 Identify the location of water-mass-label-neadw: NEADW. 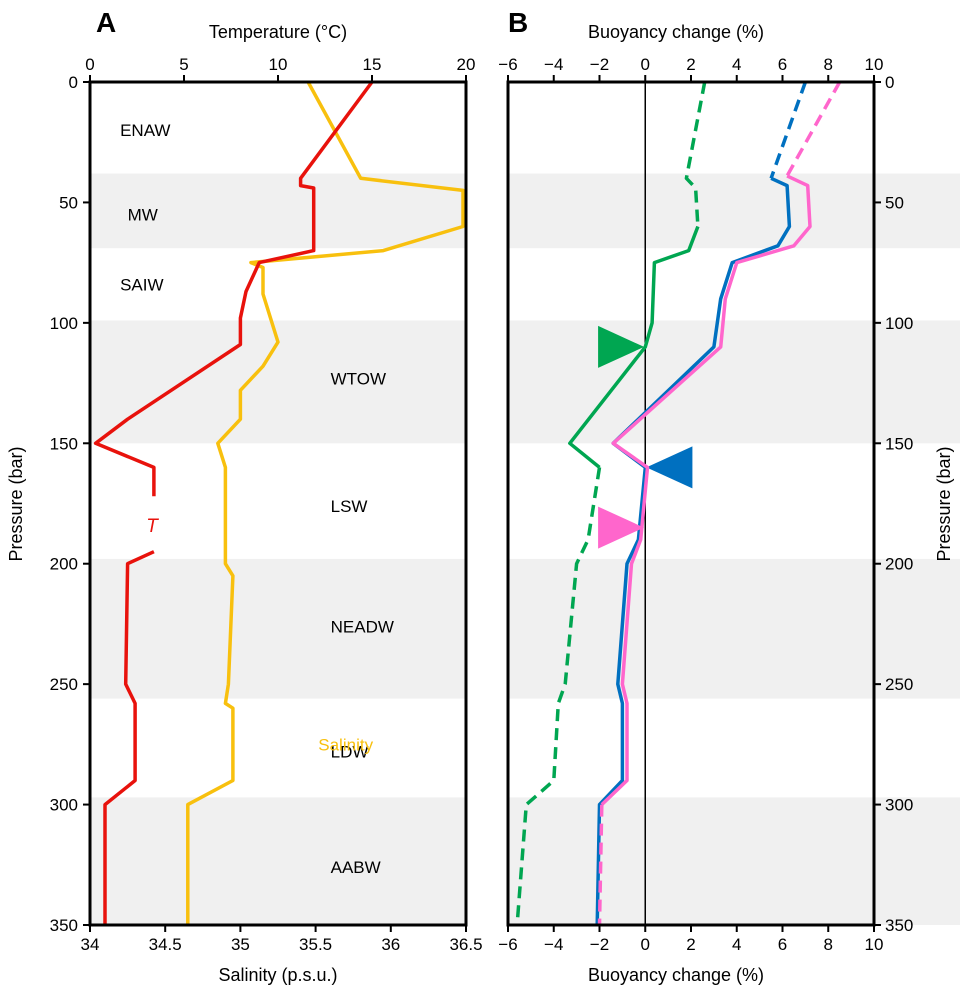
(362, 626).